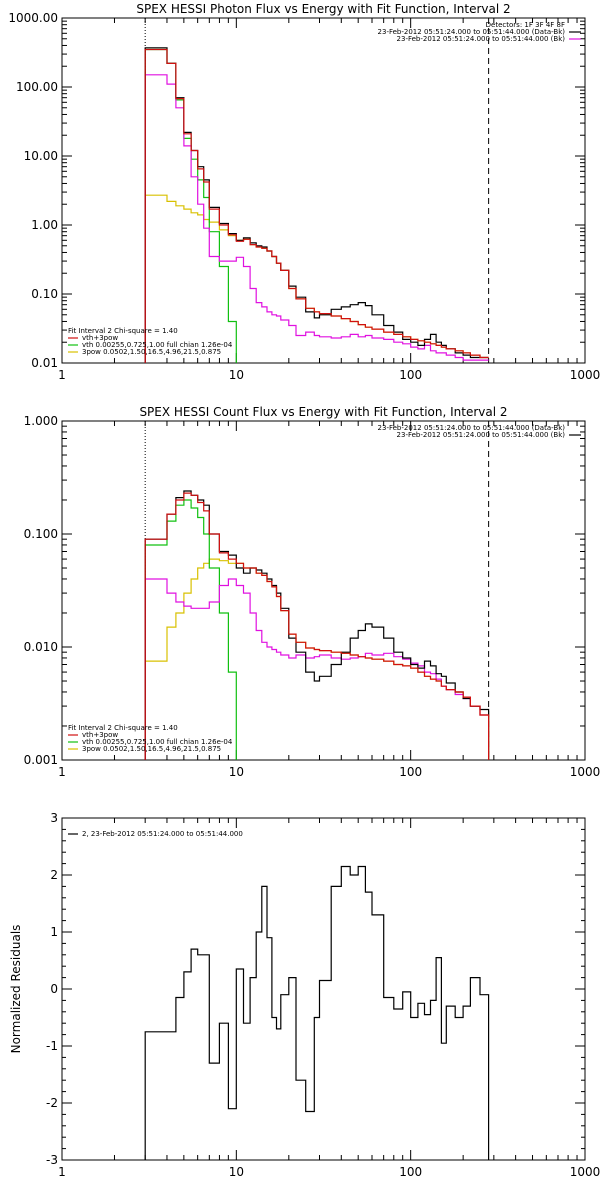  I want to click on y-tick-label: 0.010, so click(41, 647).